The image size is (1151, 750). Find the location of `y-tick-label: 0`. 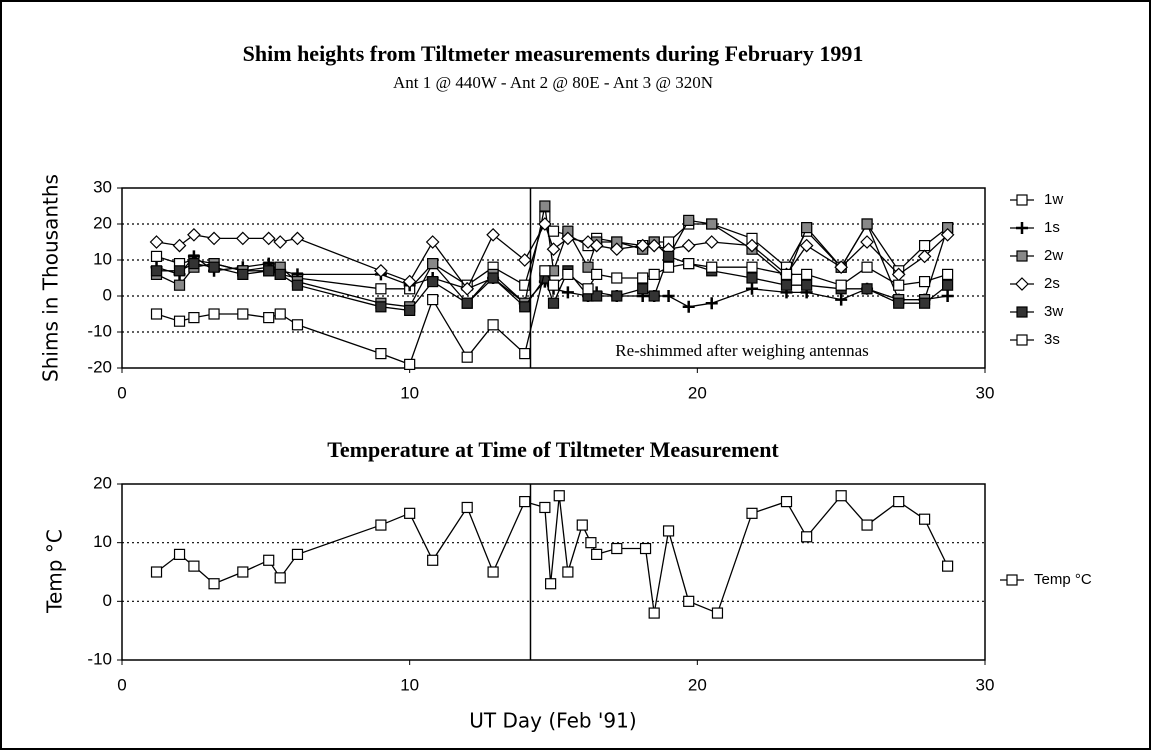

y-tick-label: 0 is located at coordinates (107, 600).